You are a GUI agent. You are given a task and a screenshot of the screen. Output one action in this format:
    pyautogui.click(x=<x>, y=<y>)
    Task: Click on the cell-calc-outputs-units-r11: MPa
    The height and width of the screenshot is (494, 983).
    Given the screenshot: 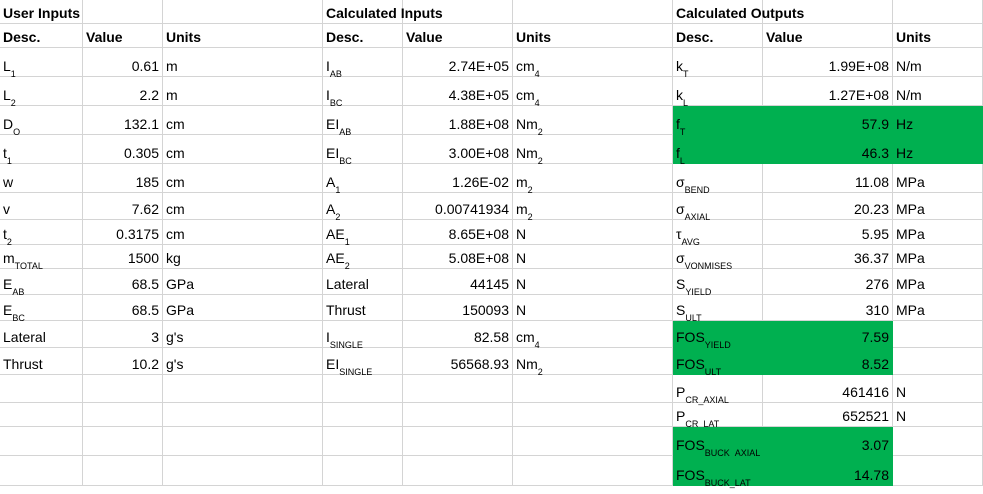 What is the action you would take?
    pyautogui.click(x=938, y=282)
    